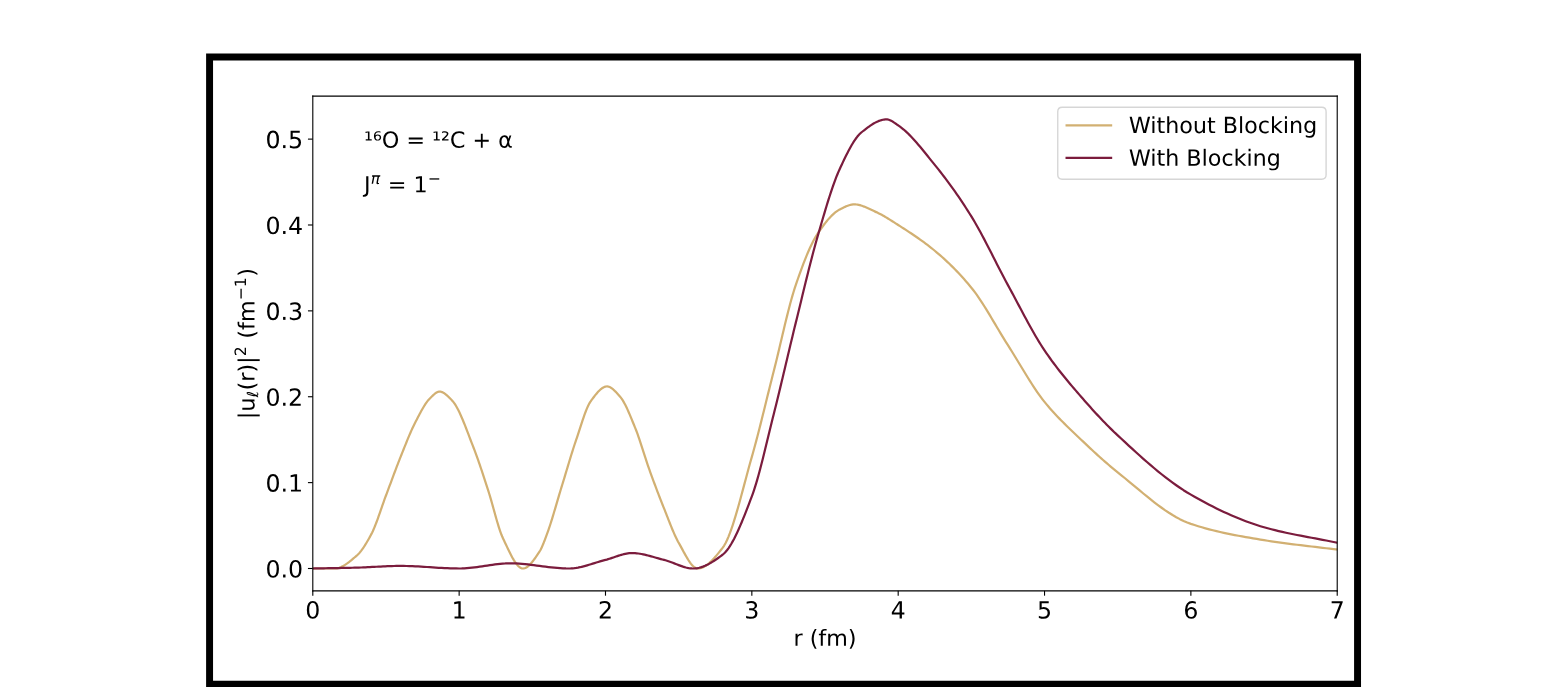 This screenshot has width=1564, height=687. What do you see at coordinates (1337, 610) in the screenshot?
I see `x-tick-label: 7` at bounding box center [1337, 610].